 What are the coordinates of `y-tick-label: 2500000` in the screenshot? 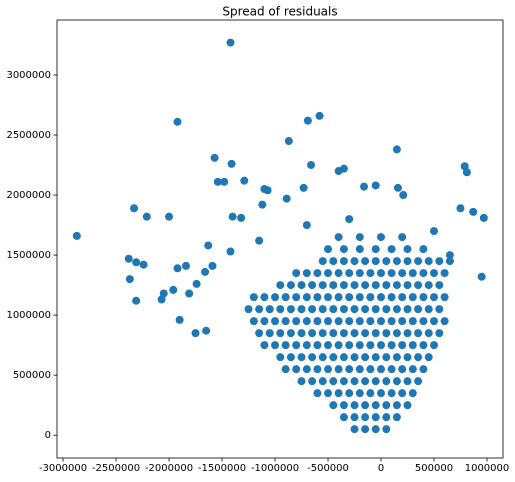 It's located at (28, 135).